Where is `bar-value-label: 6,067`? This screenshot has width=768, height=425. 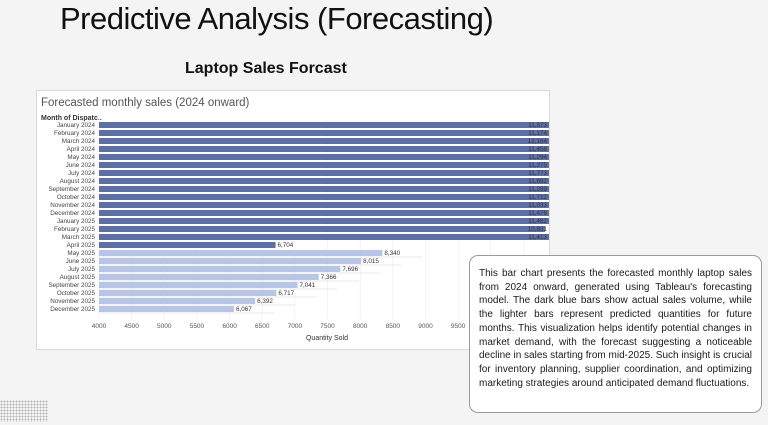 bar-value-label: 6,067 is located at coordinates (244, 309).